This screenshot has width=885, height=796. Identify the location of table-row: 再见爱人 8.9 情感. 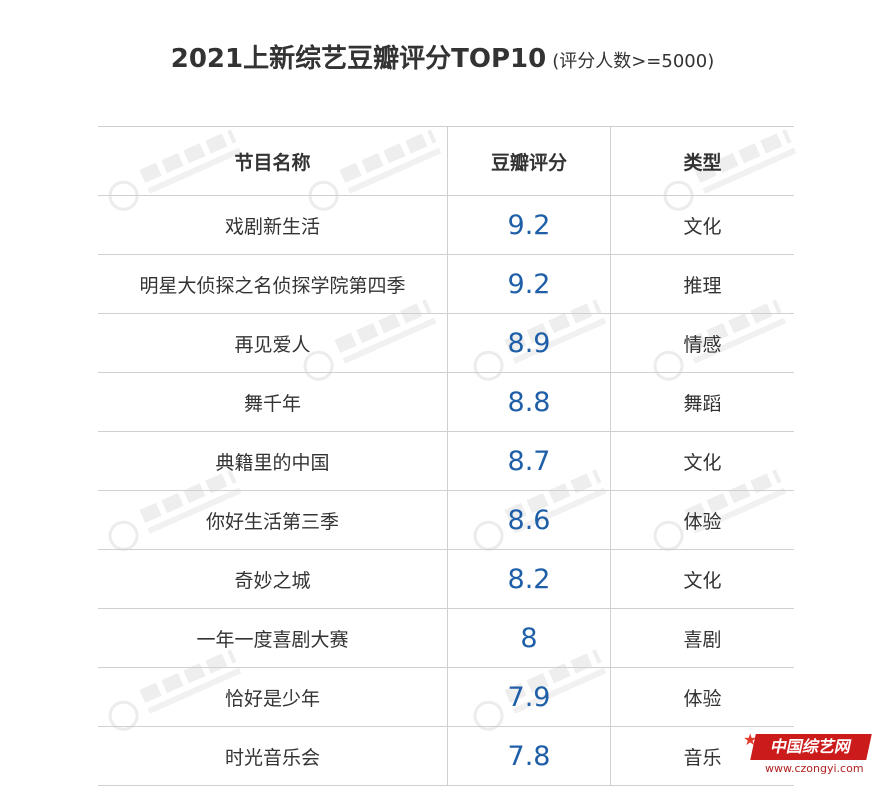
(446, 343).